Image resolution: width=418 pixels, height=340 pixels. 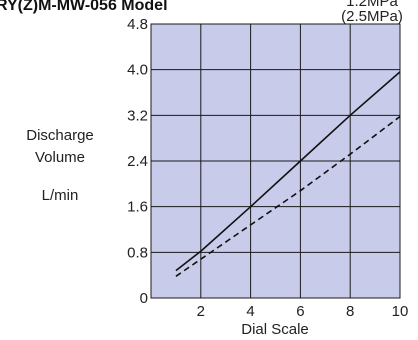 I want to click on x-tick-label: 6, so click(x=300, y=311).